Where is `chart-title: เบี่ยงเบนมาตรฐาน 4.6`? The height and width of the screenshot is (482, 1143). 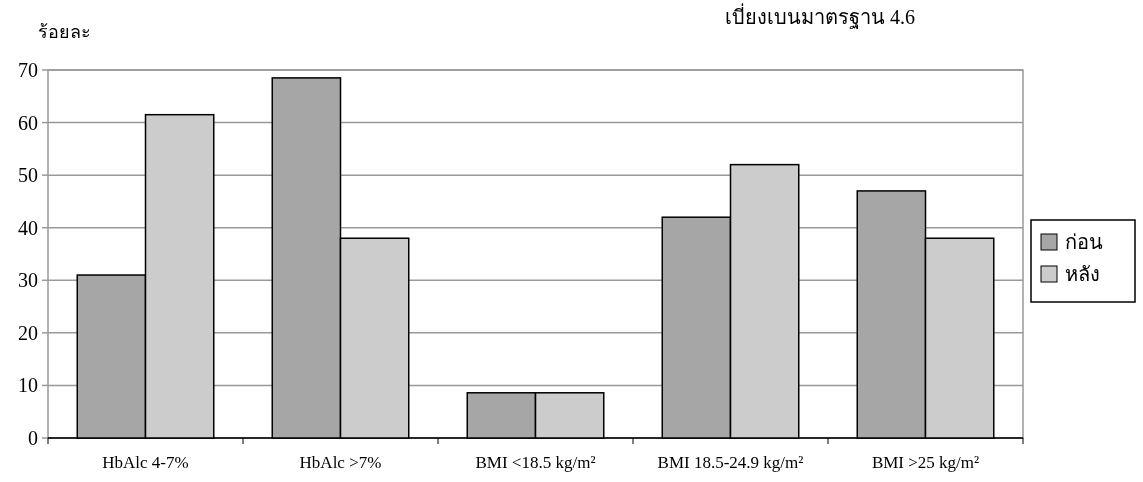 chart-title: เบี่ยงเบนมาตรฐาน 4.6 is located at coordinates (820, 16).